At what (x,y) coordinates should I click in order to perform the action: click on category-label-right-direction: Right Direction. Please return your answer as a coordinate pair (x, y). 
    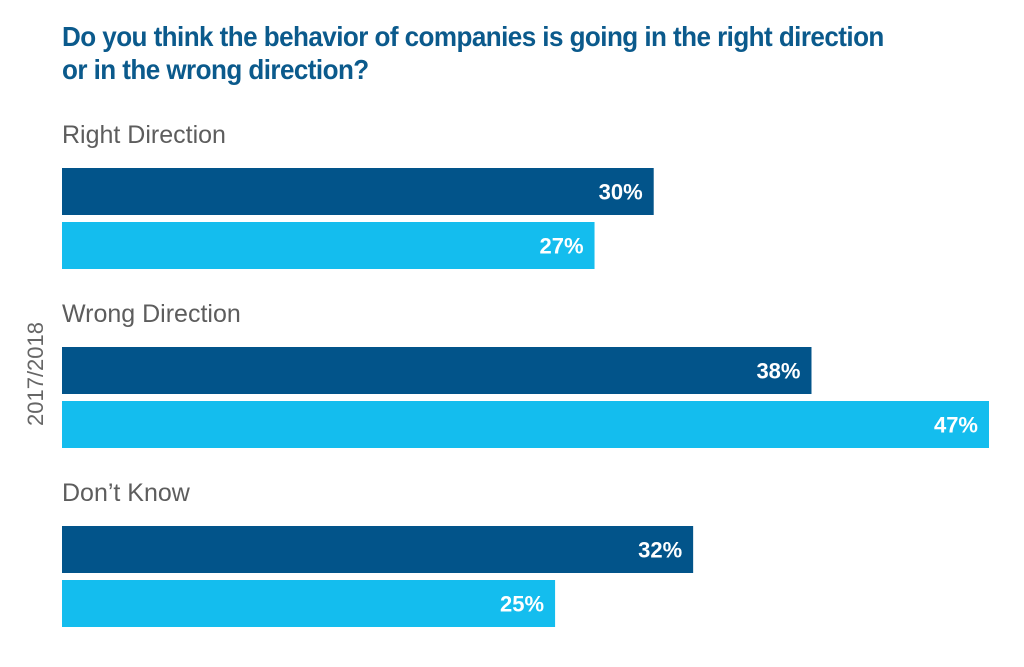
    Looking at the image, I should click on (144, 135).